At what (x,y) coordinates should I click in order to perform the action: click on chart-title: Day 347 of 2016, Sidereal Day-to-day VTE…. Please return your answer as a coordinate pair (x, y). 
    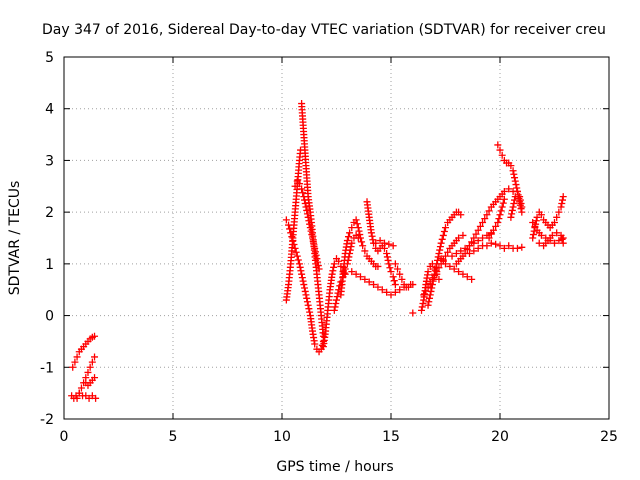
    Looking at the image, I should click on (324, 30).